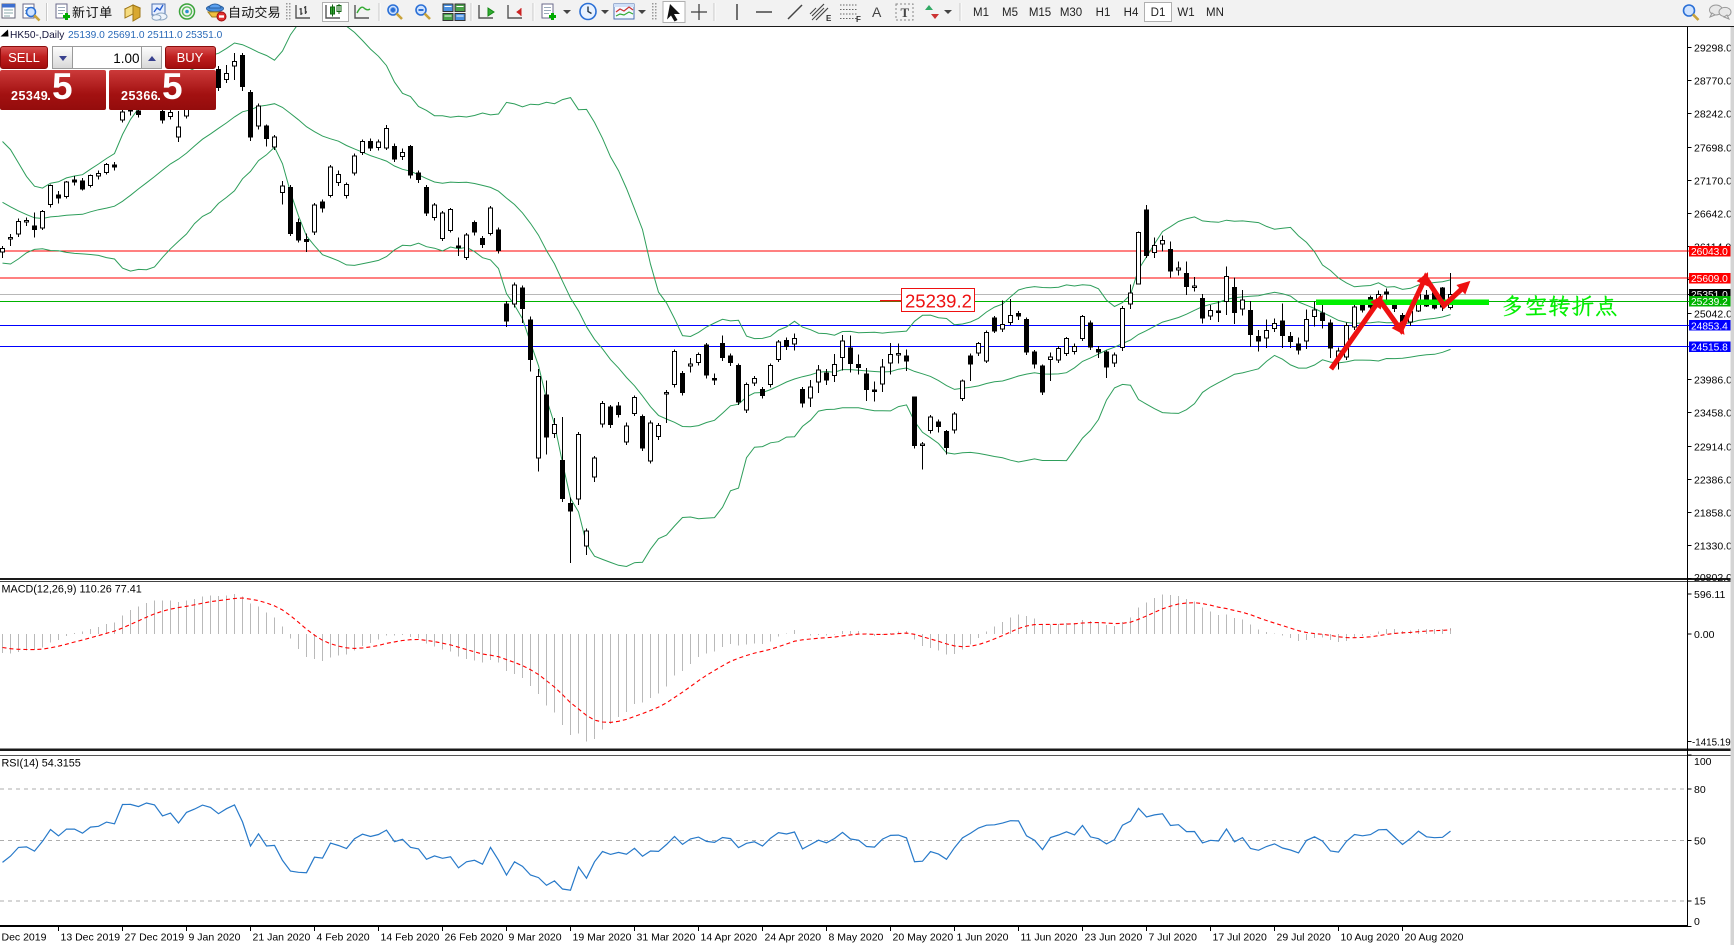  I want to click on svg-text: 23 Jun 2020, so click(1114, 938).